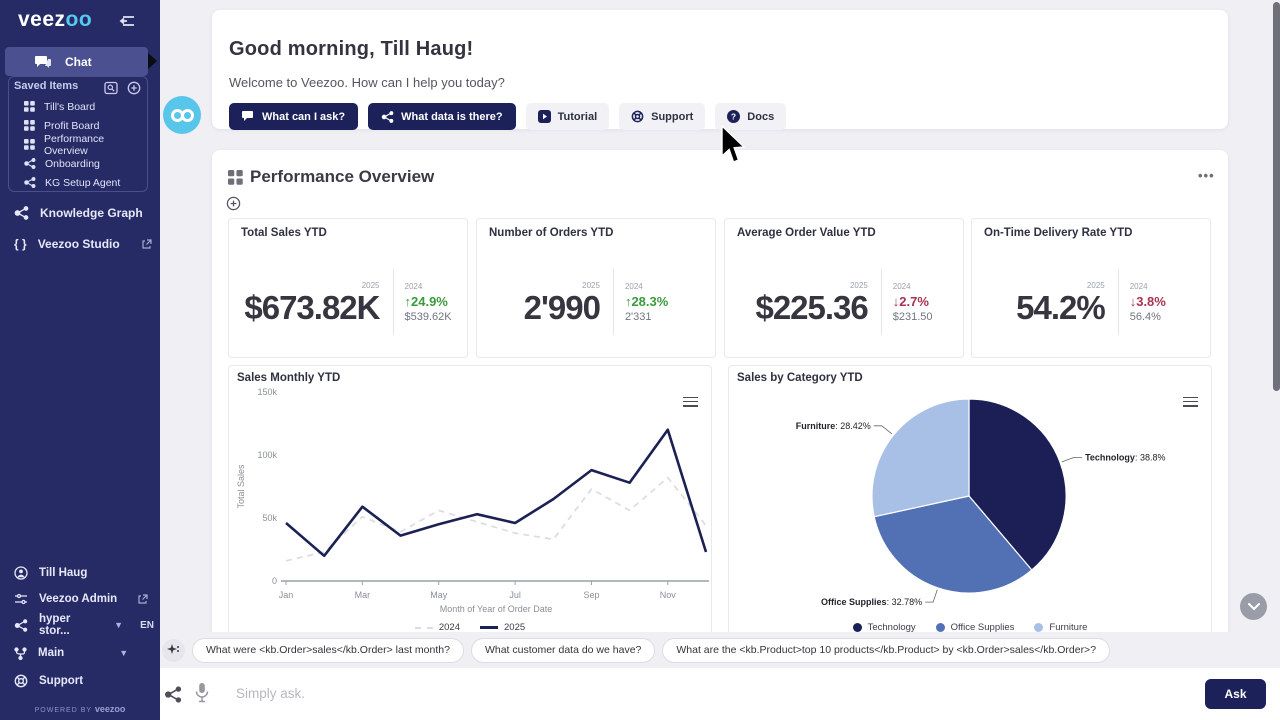 The image size is (1280, 720). What do you see at coordinates (974, 627) in the screenshot?
I see `legend-item-office-supplies: Office Supplies` at bounding box center [974, 627].